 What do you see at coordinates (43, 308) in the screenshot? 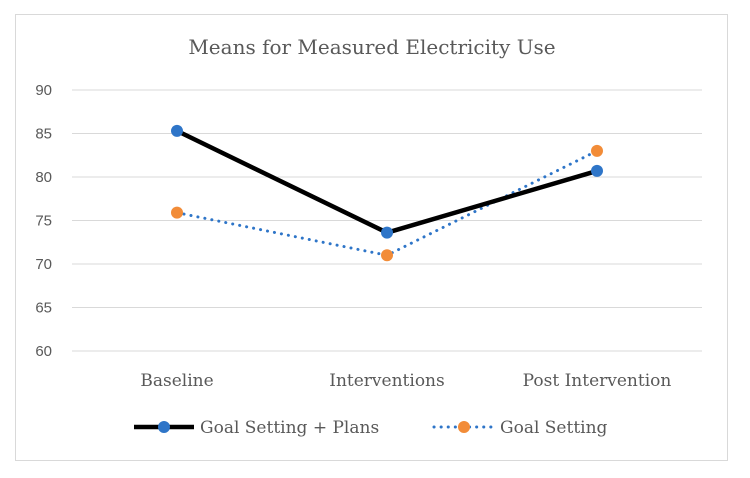
I see `y-tick-label: 65` at bounding box center [43, 308].